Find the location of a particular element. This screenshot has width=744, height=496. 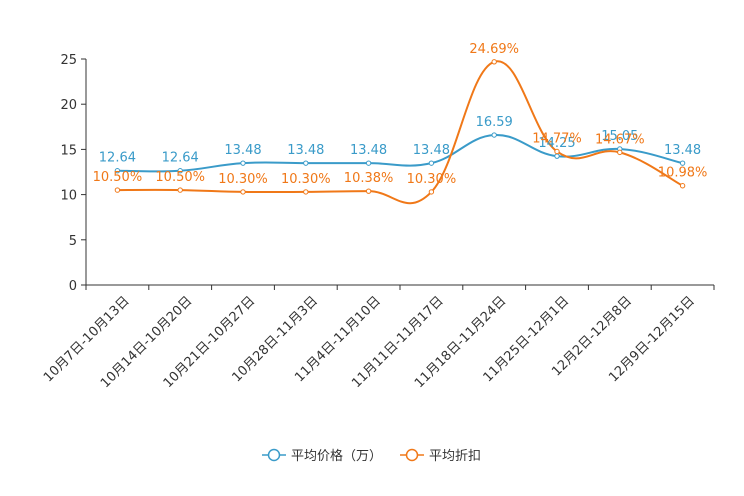

data-label: 24.69% is located at coordinates (494, 49).